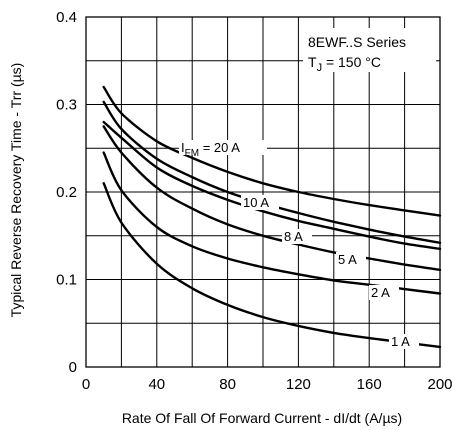 The width and height of the screenshot is (452, 430). Describe the element at coordinates (16, 190) in the screenshot. I see `y-axis-label: Typical Reverse Recovery Time - Trr (µs)` at that location.